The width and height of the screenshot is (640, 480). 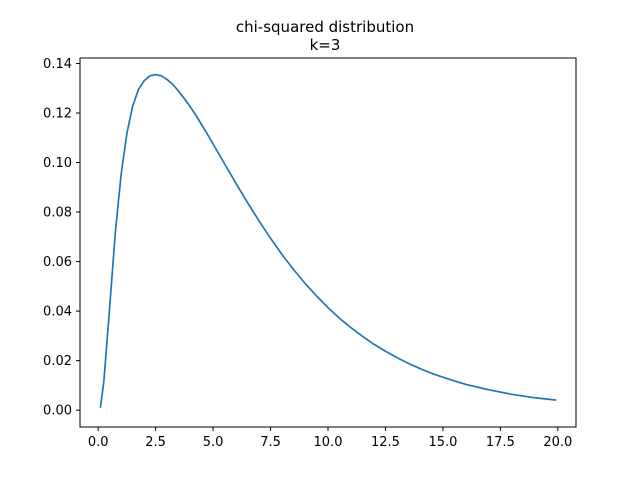 I want to click on chart-title: chi-squared distribution, so click(x=325, y=27).